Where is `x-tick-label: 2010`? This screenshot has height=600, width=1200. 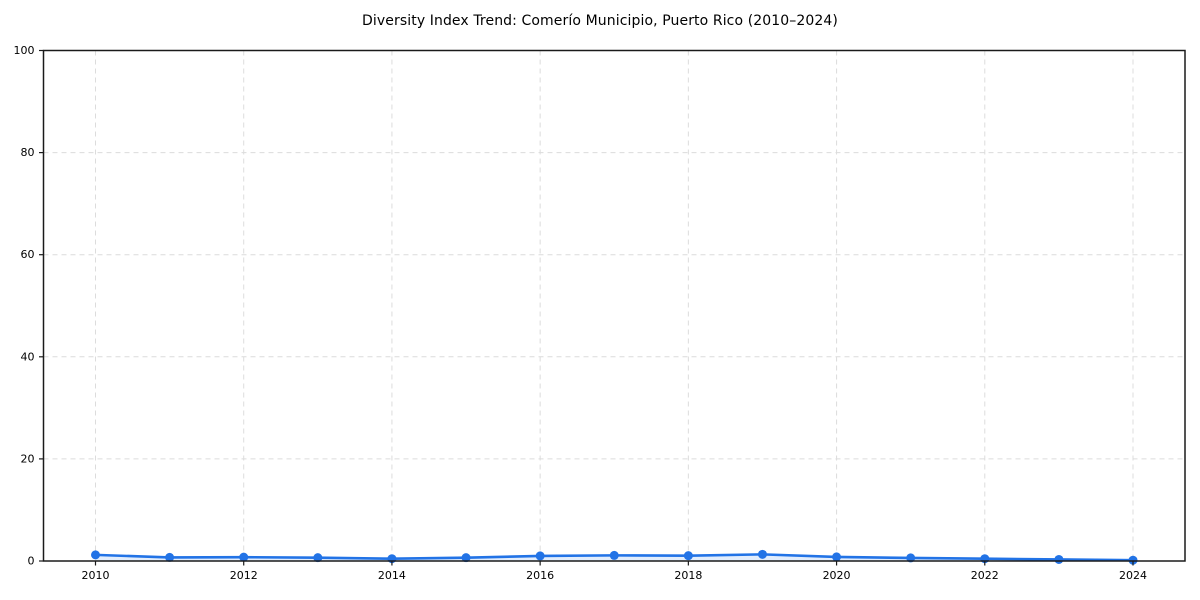 x-tick-label: 2010 is located at coordinates (96, 575).